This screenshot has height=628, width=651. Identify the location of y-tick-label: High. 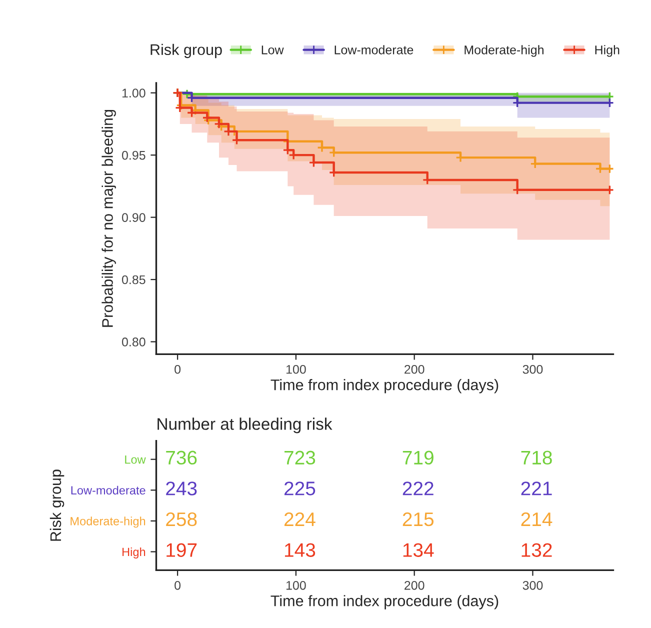
(134, 552).